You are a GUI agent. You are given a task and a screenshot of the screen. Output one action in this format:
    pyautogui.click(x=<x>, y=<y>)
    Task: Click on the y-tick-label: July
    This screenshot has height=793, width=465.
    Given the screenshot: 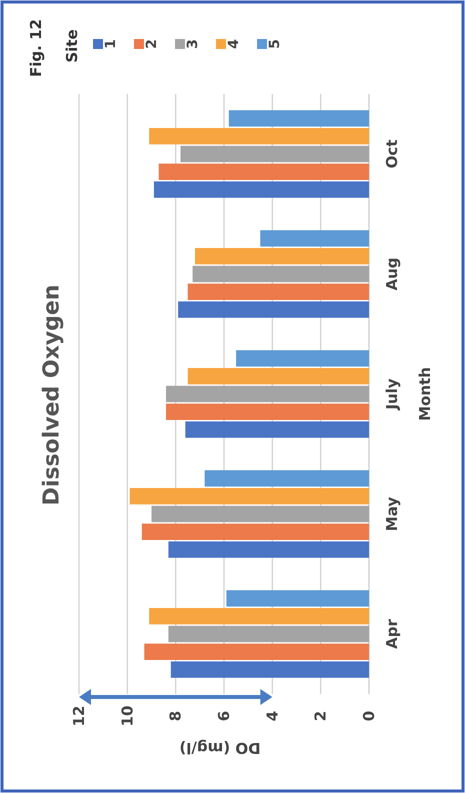 What is the action you would take?
    pyautogui.click(x=392, y=394)
    